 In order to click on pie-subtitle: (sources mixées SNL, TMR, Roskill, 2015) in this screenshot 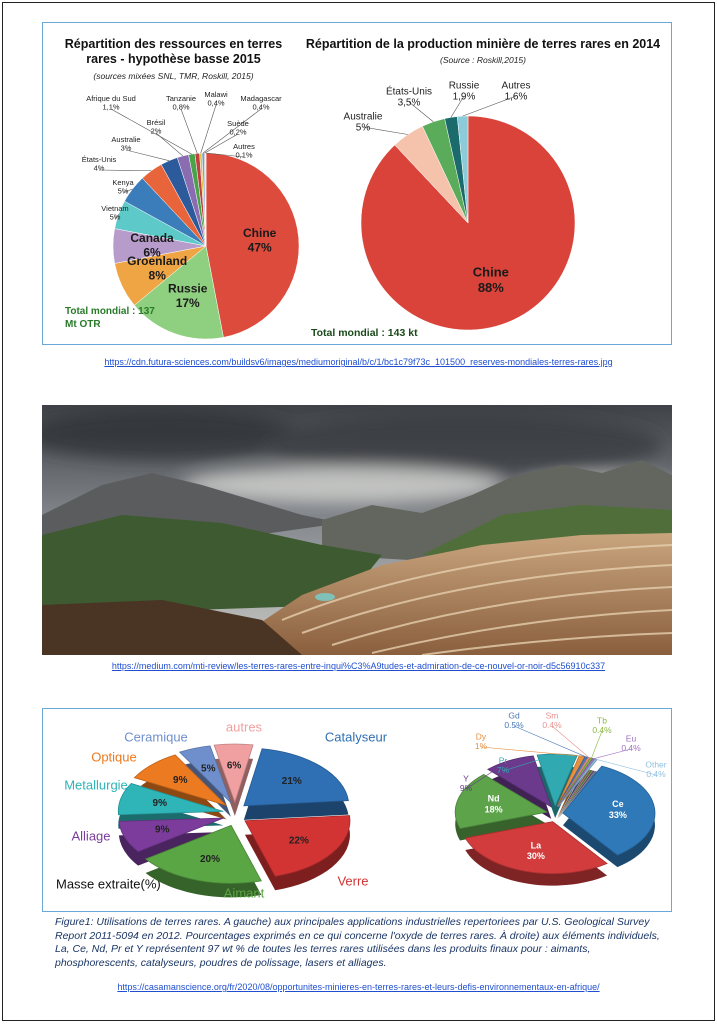, I will do `click(173, 76)`.